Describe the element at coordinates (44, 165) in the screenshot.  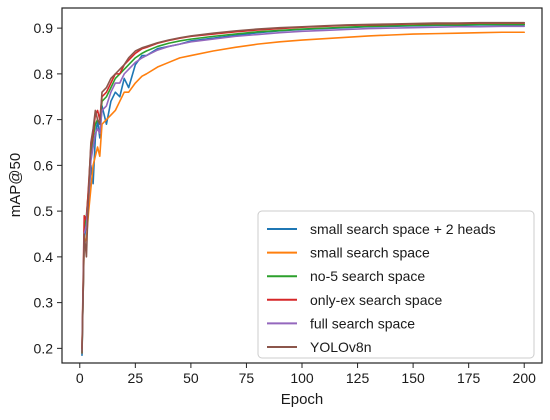
I see `y-tick-label: 0.6` at that location.